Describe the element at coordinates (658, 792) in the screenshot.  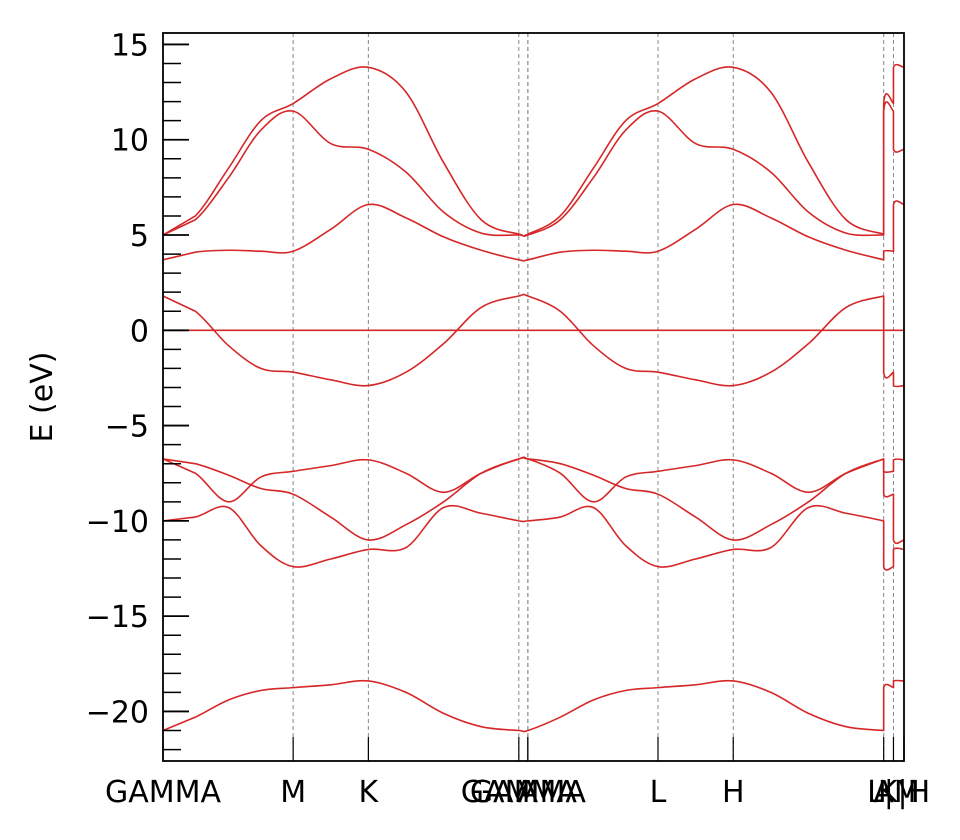
I see `x-tick-label-6: L` at that location.